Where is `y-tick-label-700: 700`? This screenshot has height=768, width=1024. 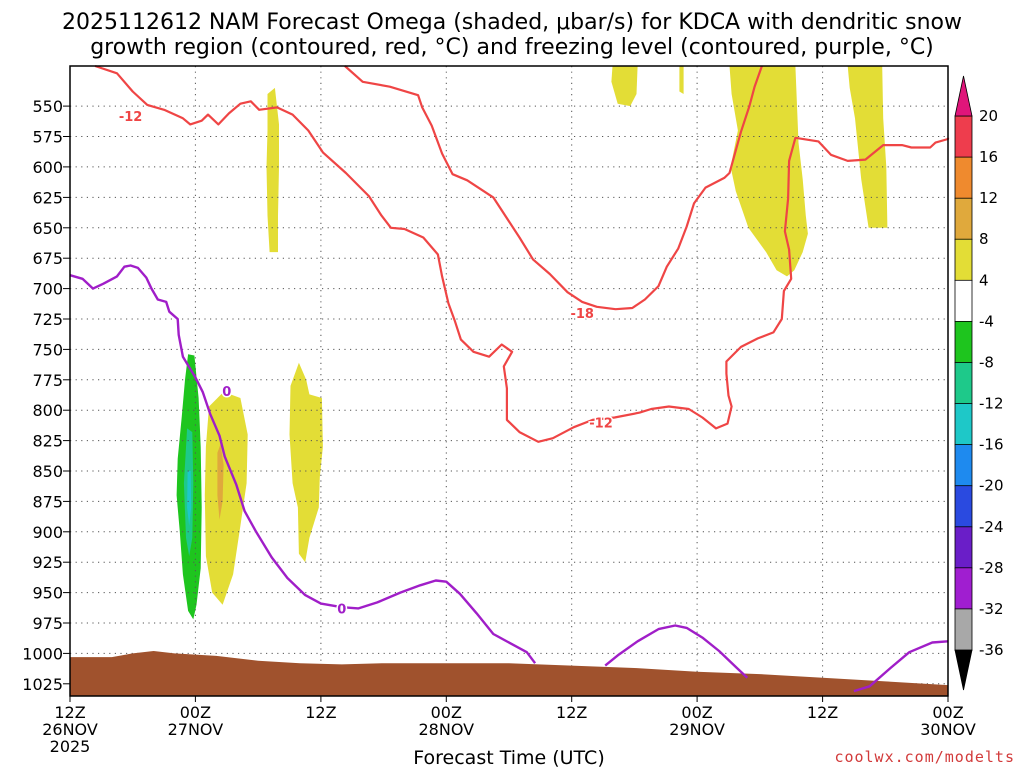
y-tick-label-700: 700 is located at coordinates (47, 289).